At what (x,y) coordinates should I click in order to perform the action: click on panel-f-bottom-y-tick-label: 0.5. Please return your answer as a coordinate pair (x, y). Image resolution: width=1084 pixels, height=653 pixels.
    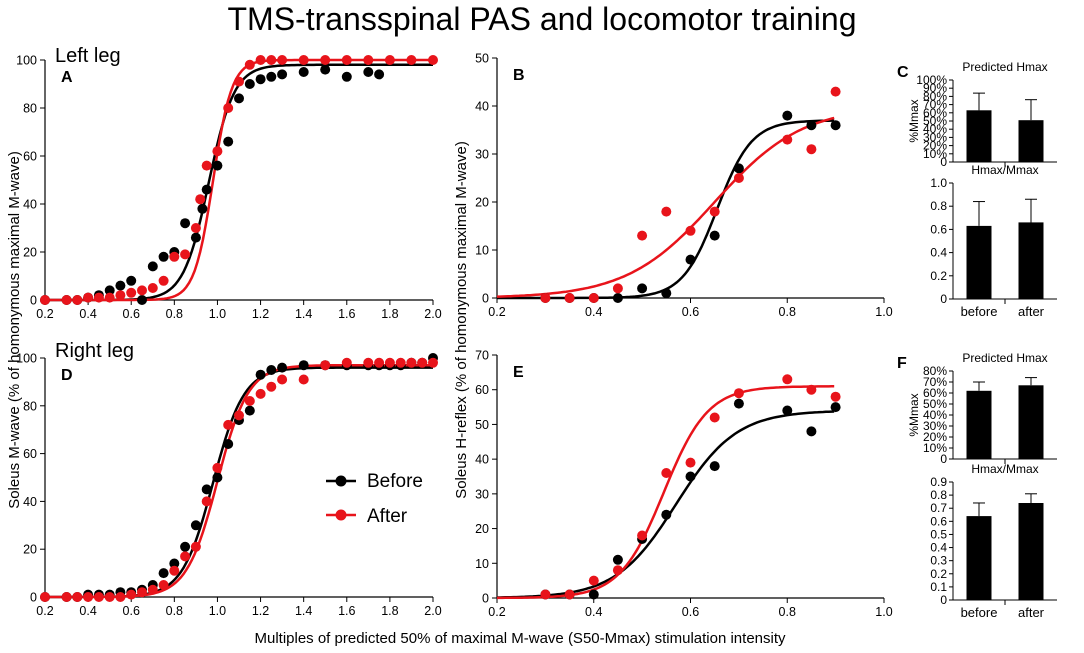
    Looking at the image, I should click on (938, 534).